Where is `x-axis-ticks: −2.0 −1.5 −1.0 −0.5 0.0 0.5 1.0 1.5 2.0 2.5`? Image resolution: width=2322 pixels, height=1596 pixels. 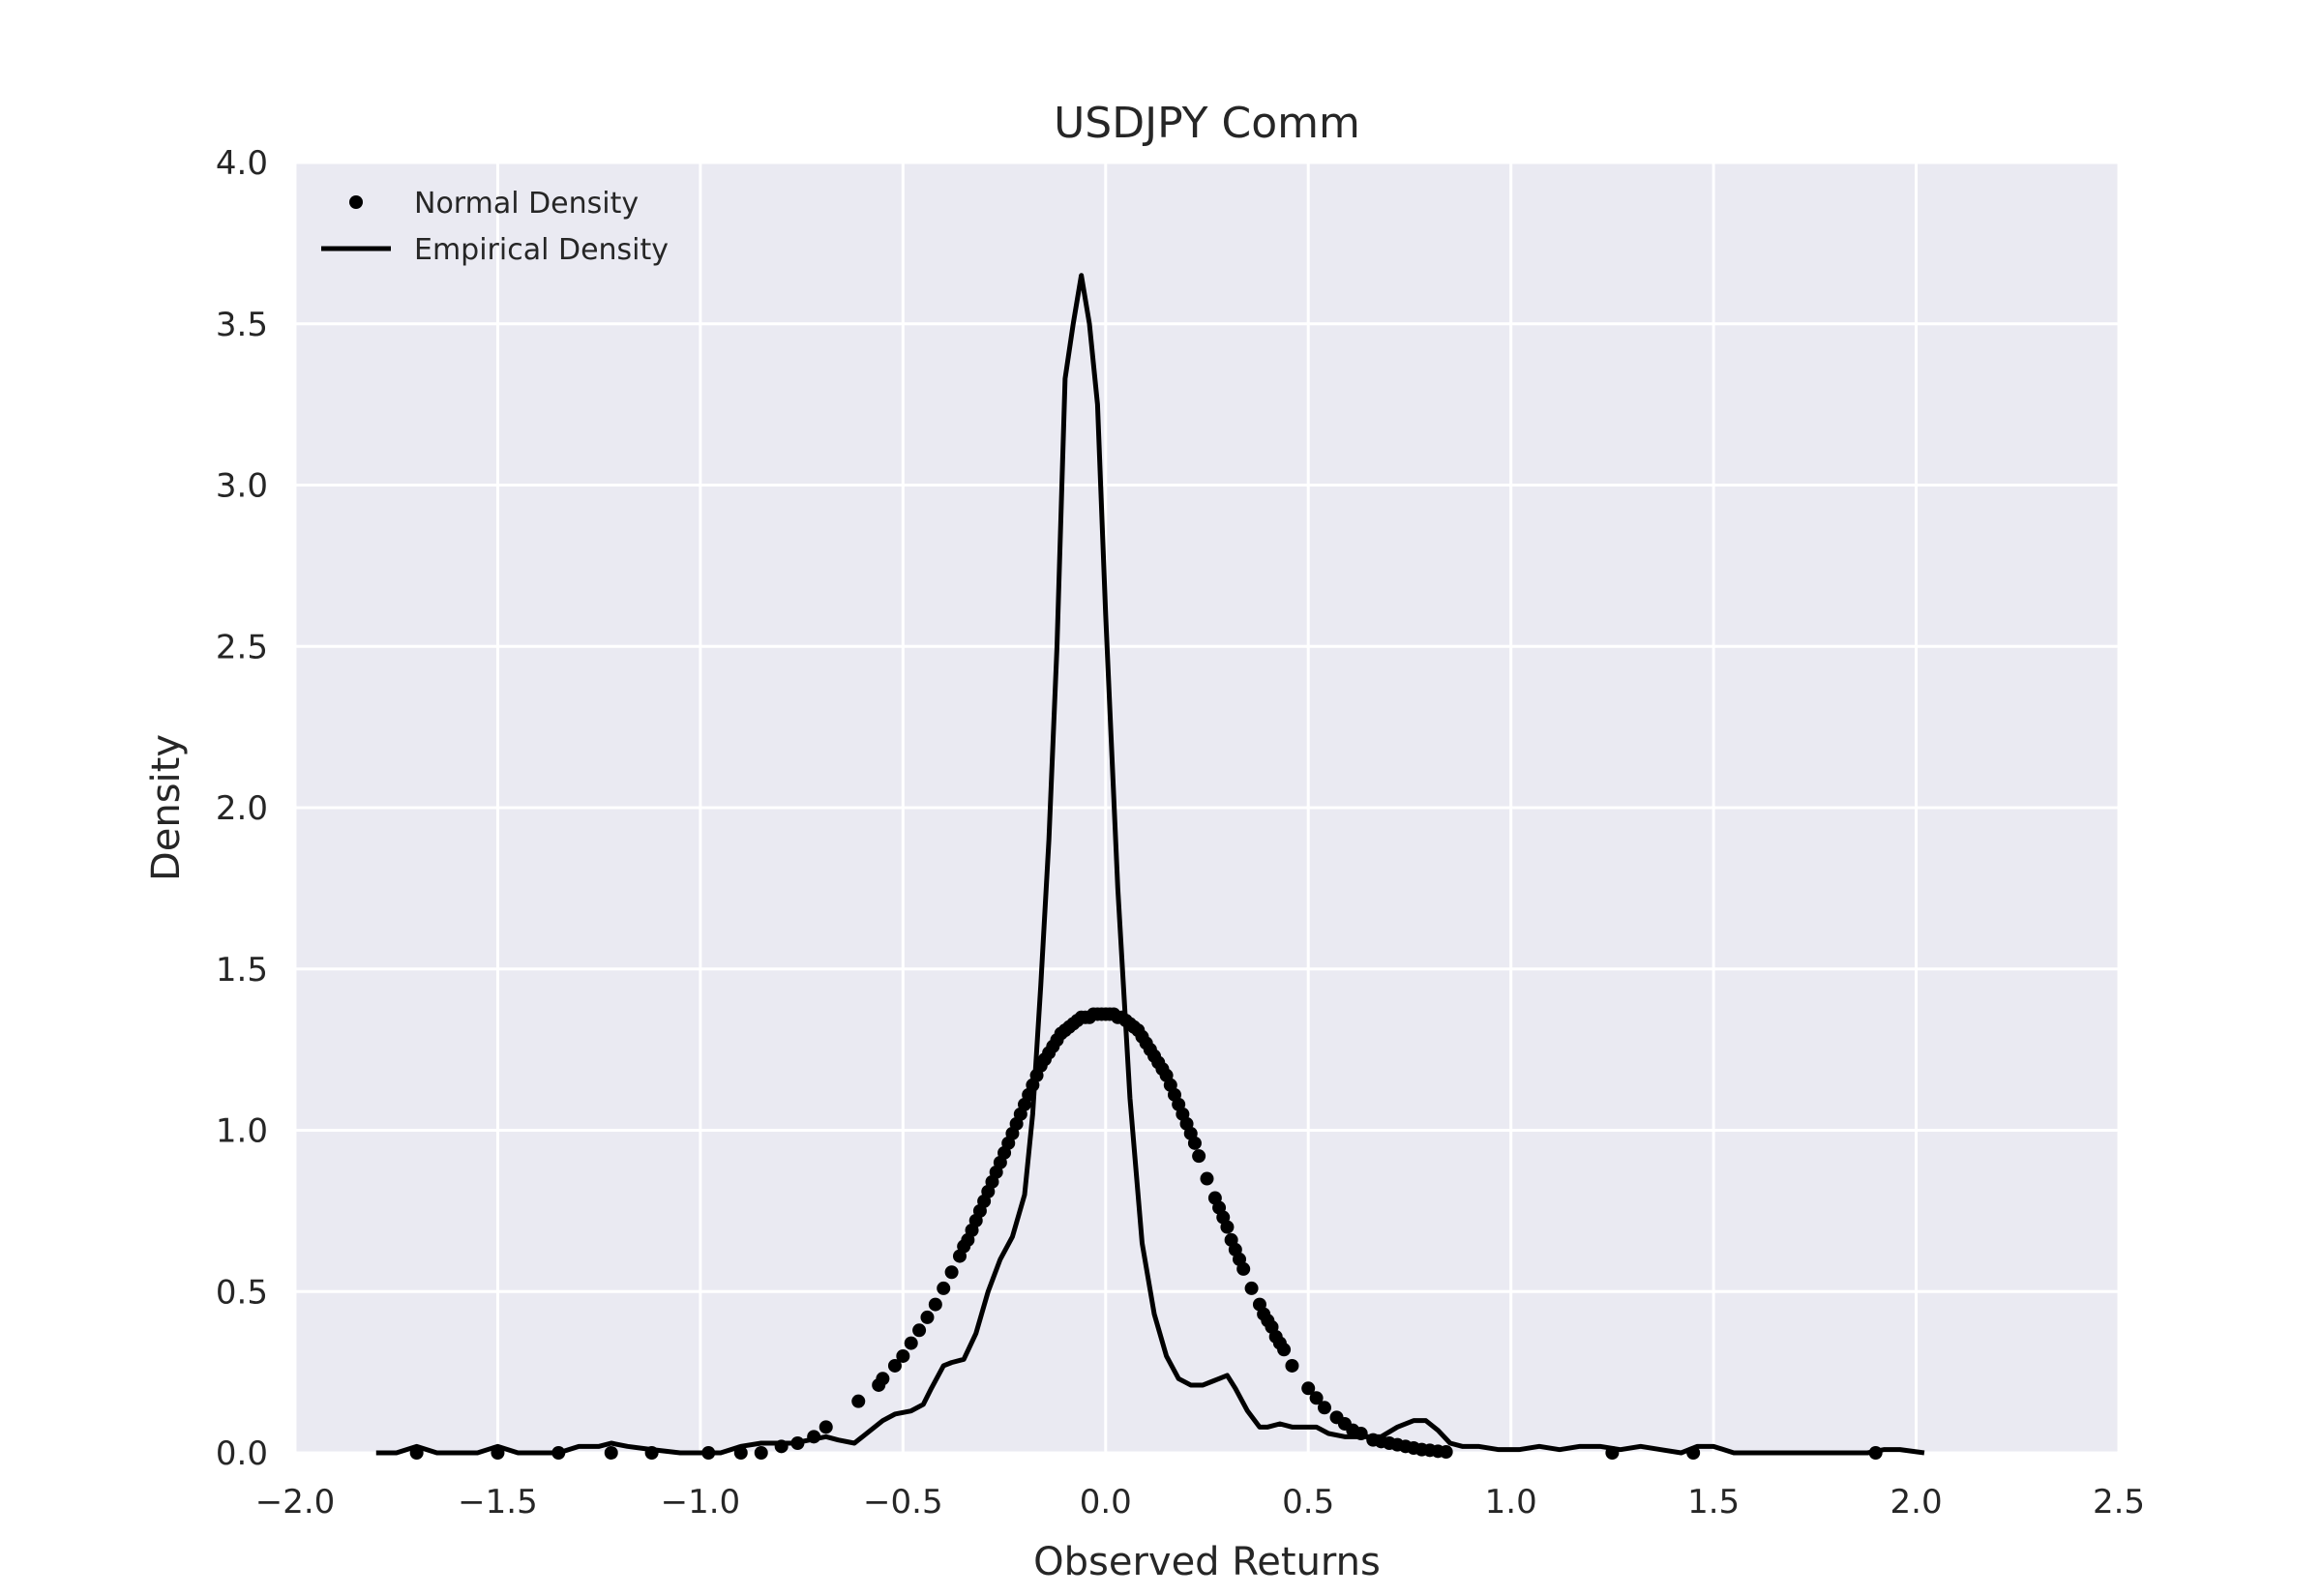
x-axis-ticks: −2.0 −1.5 −1.0 −0.5 0.0 0.5 1.0 1.5 2.0 2.5 is located at coordinates (1200, 1502).